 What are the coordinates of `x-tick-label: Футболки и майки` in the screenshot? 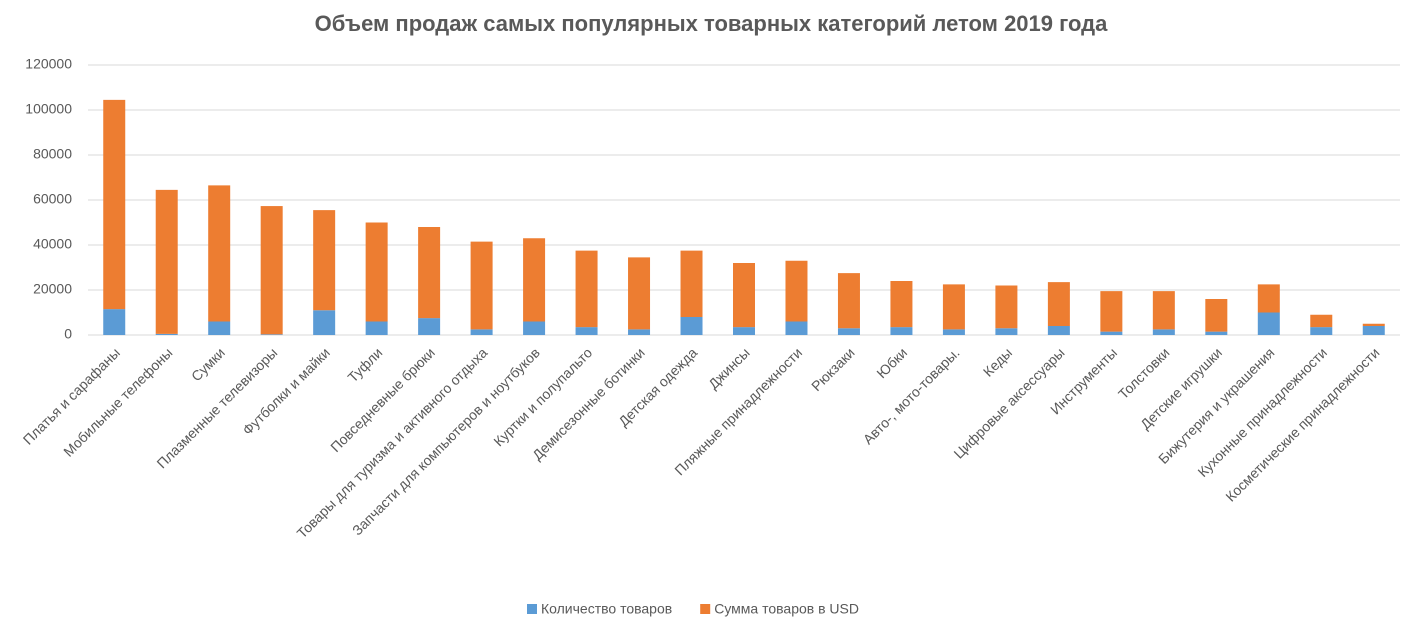 It's located at (286, 391).